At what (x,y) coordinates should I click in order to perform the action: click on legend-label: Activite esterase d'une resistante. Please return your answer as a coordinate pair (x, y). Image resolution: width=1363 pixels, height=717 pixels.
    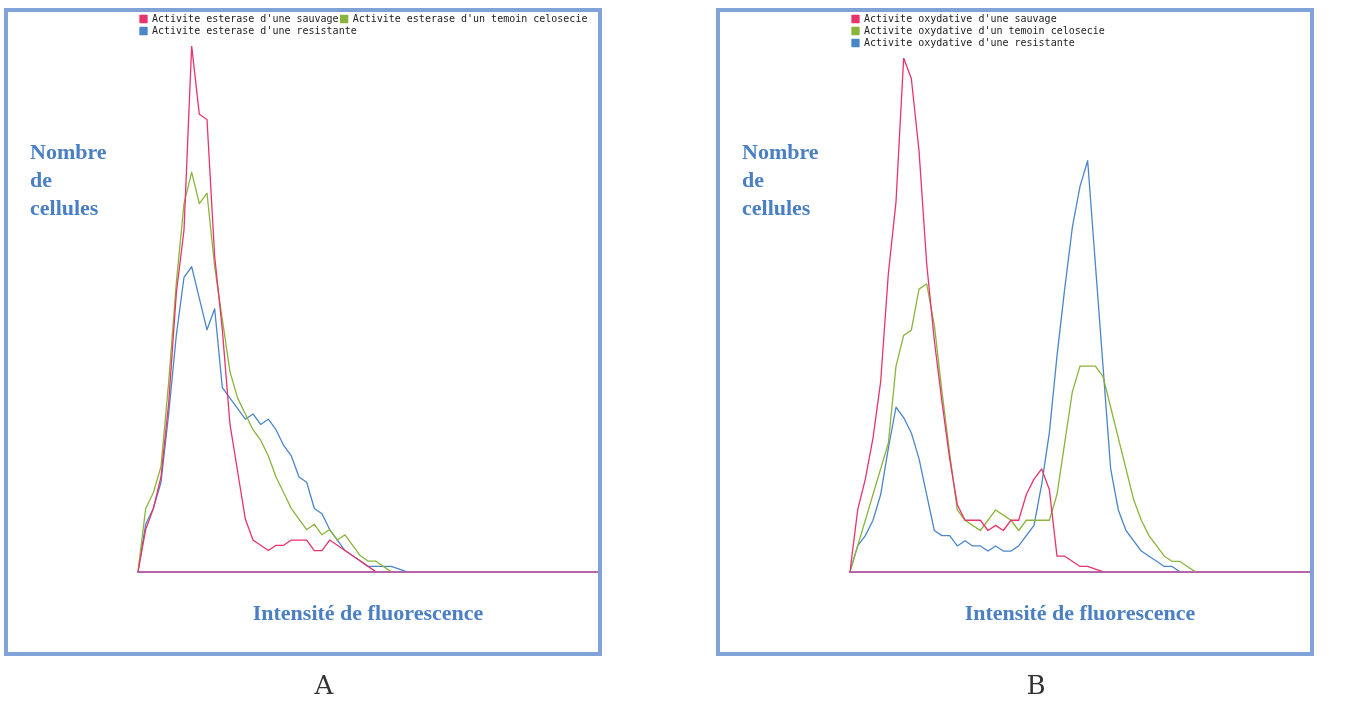
    Looking at the image, I should click on (254, 30).